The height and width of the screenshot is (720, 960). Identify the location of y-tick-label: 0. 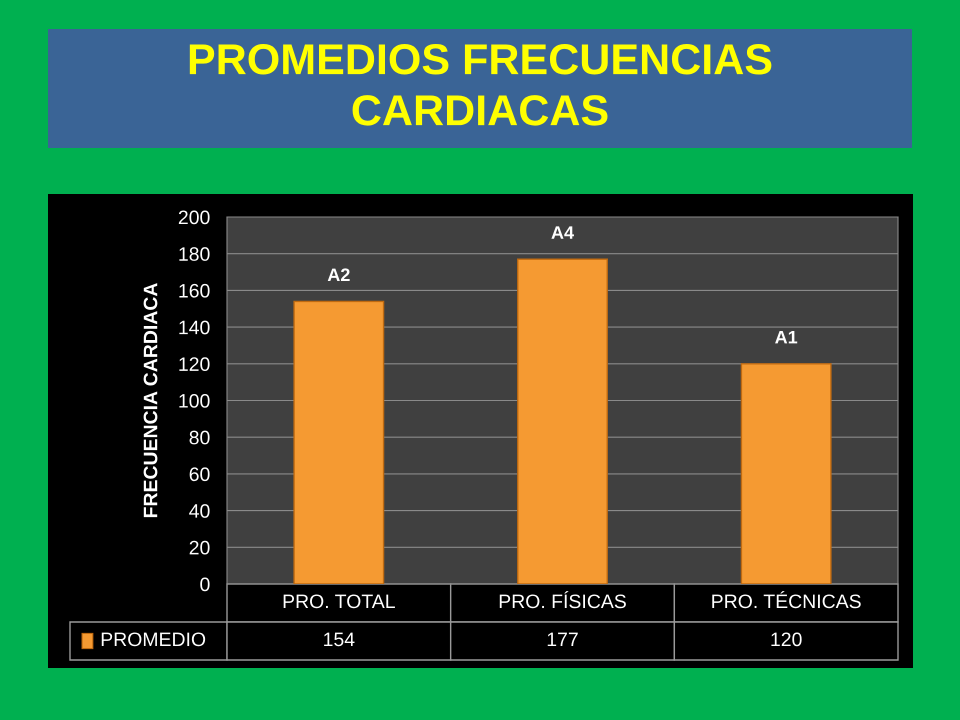
(205, 584).